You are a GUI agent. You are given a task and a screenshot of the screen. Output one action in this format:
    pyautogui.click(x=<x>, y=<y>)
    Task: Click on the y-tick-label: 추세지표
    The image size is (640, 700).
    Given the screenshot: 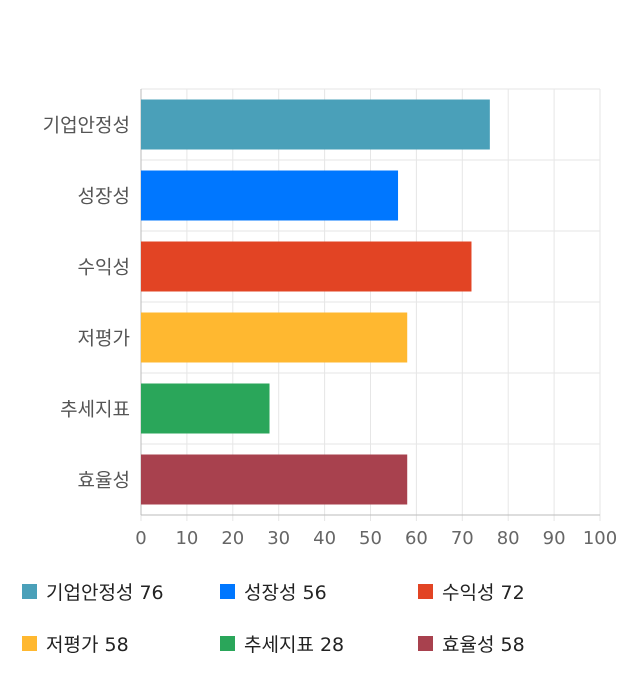 What is the action you would take?
    pyautogui.click(x=95, y=410)
    